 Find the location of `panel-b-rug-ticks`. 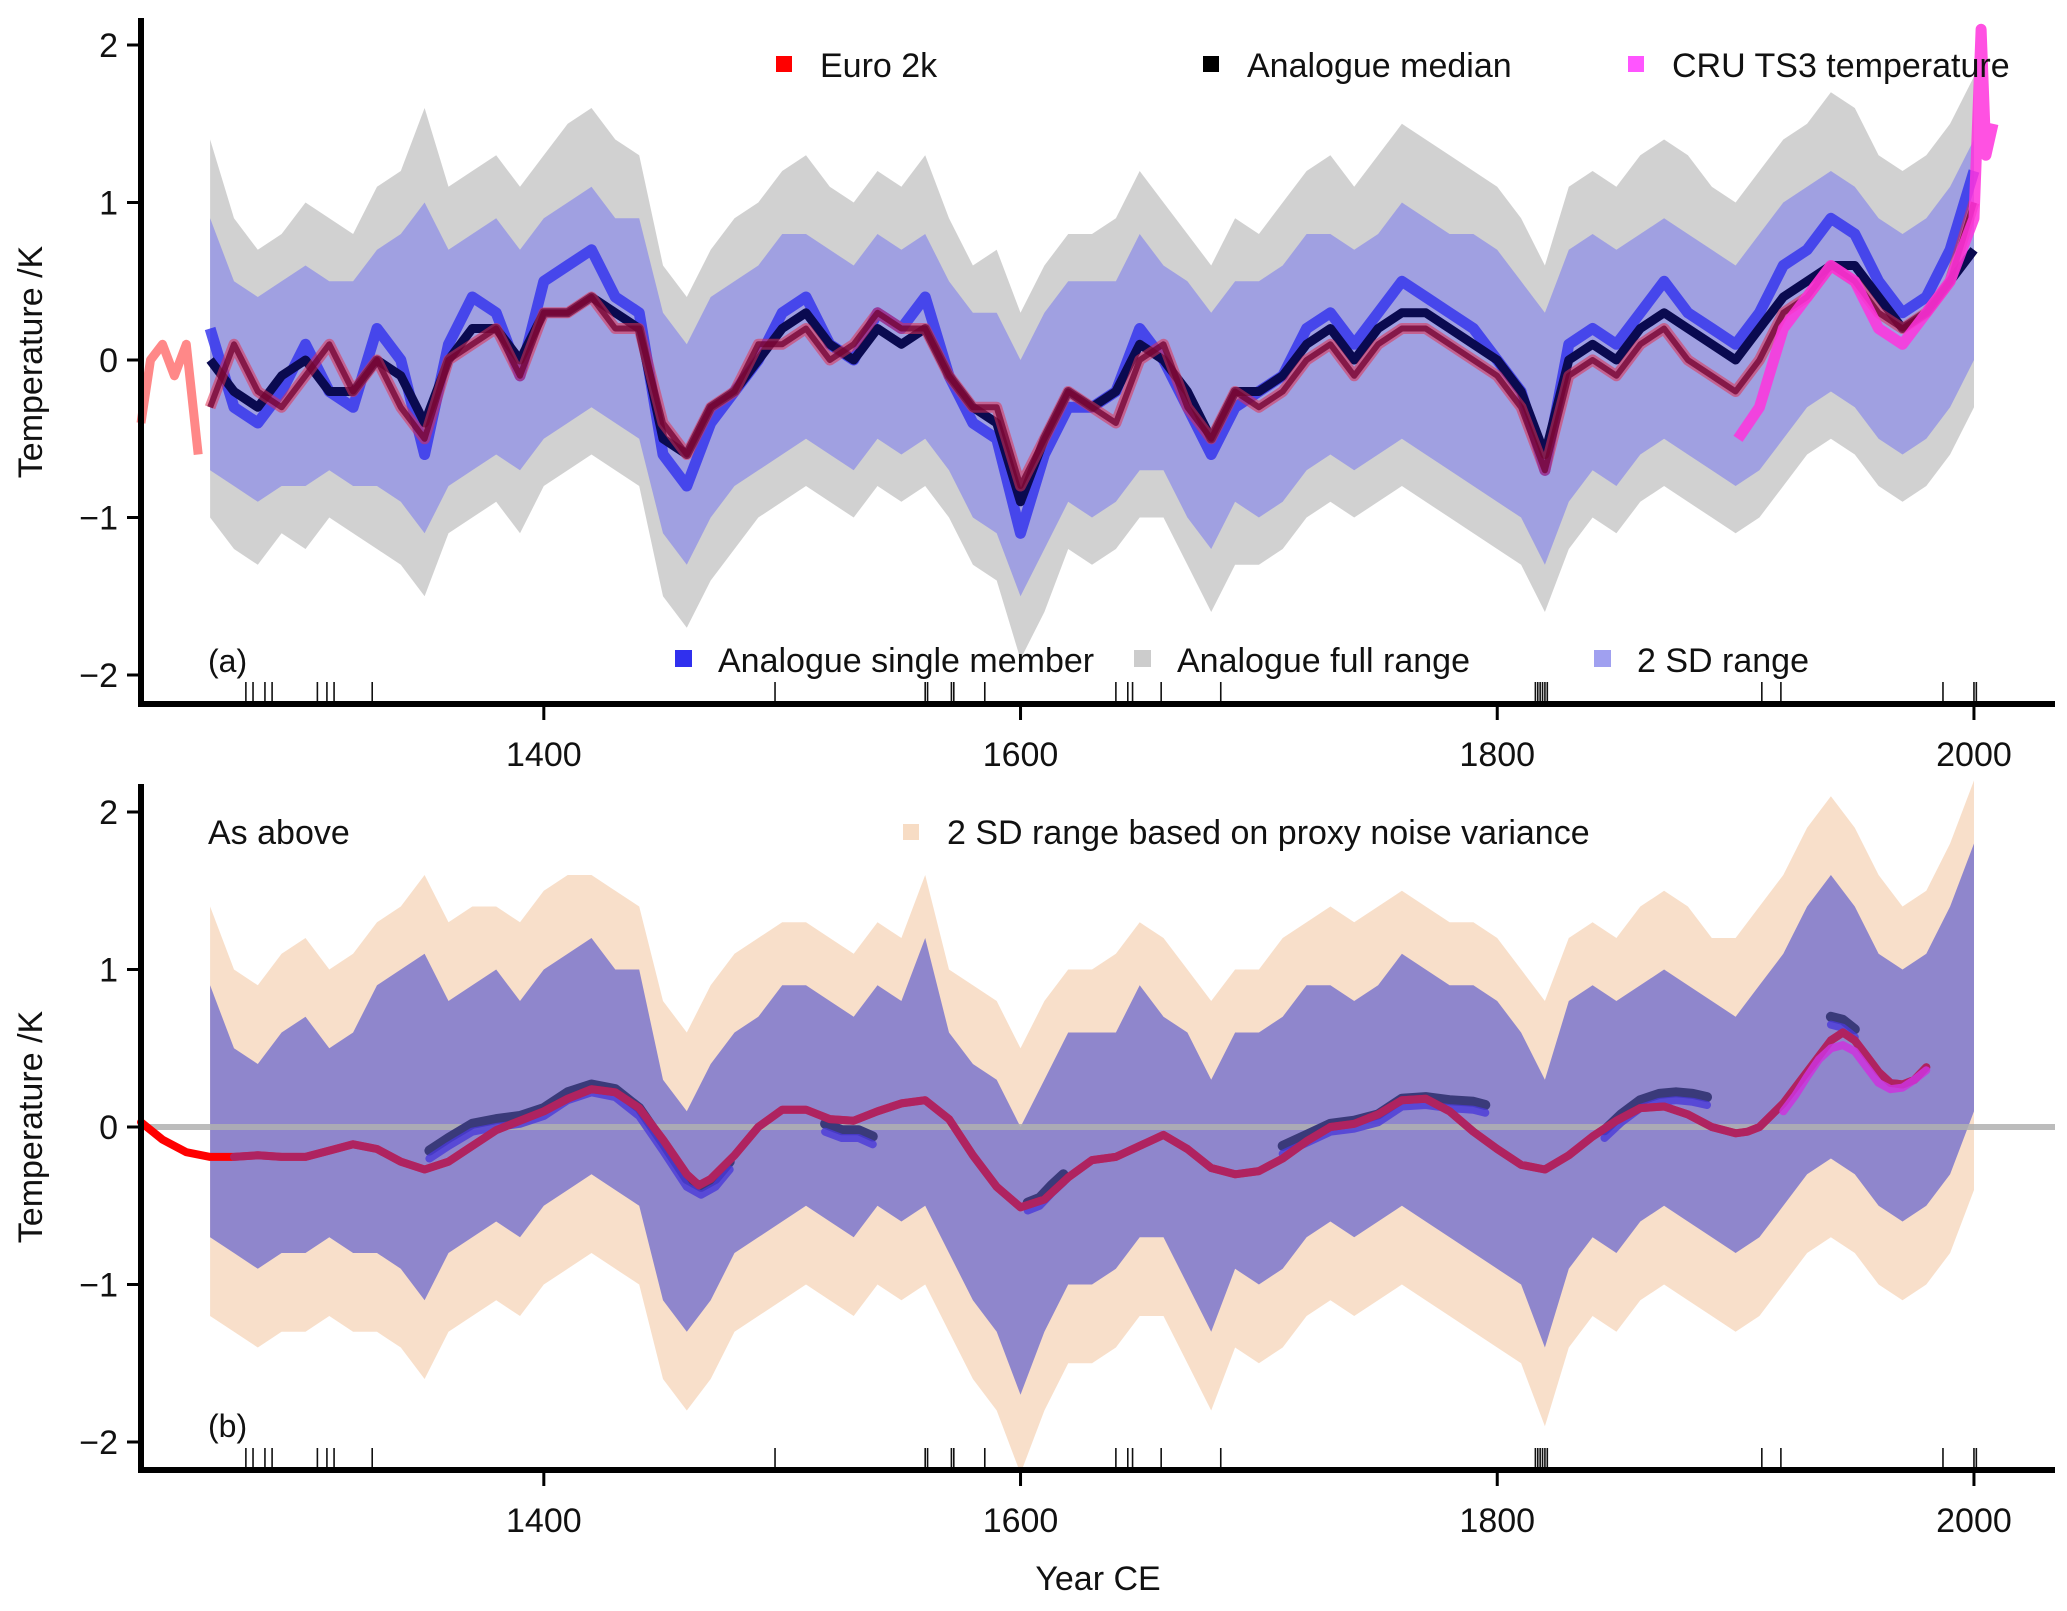

panel-b-rug-ticks is located at coordinates (1111, 1459).